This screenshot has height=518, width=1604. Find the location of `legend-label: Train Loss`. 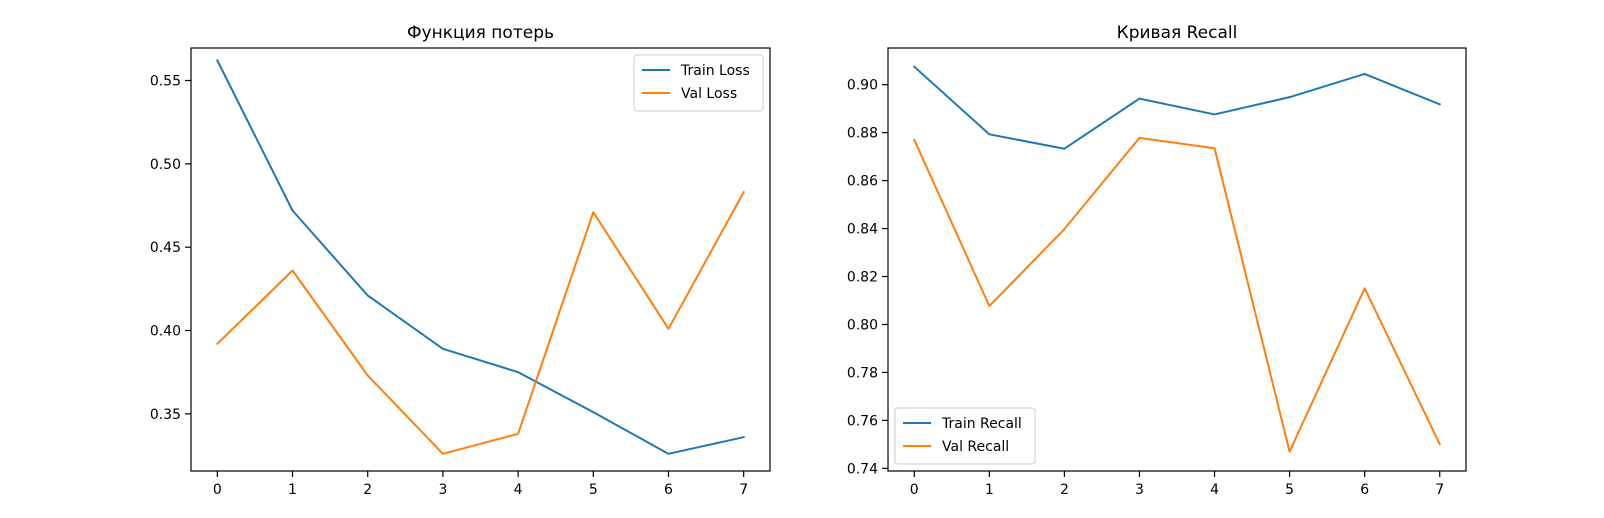

legend-label: Train Loss is located at coordinates (715, 71).